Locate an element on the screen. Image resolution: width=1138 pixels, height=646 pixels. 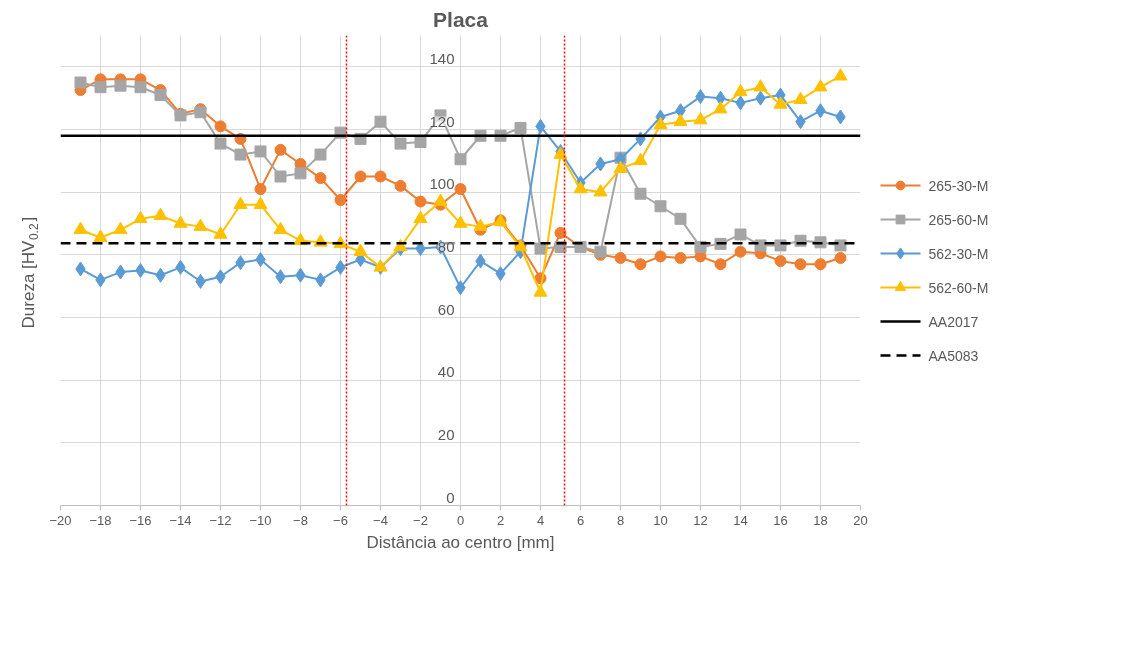
x-tick-label: −2 is located at coordinates (420, 520).